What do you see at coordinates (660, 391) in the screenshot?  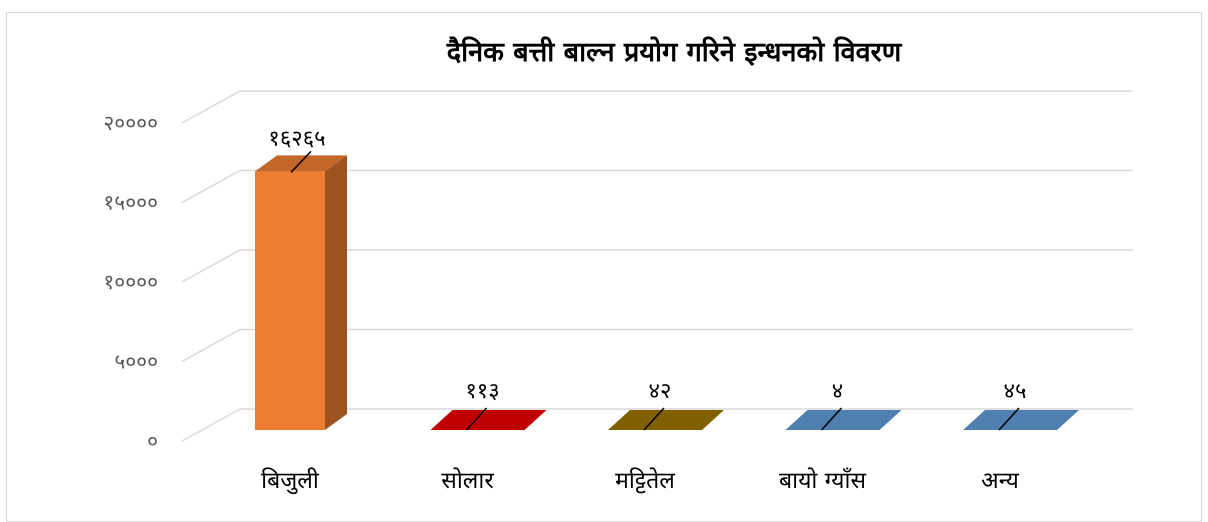 I see `data-label: ४२` at bounding box center [660, 391].